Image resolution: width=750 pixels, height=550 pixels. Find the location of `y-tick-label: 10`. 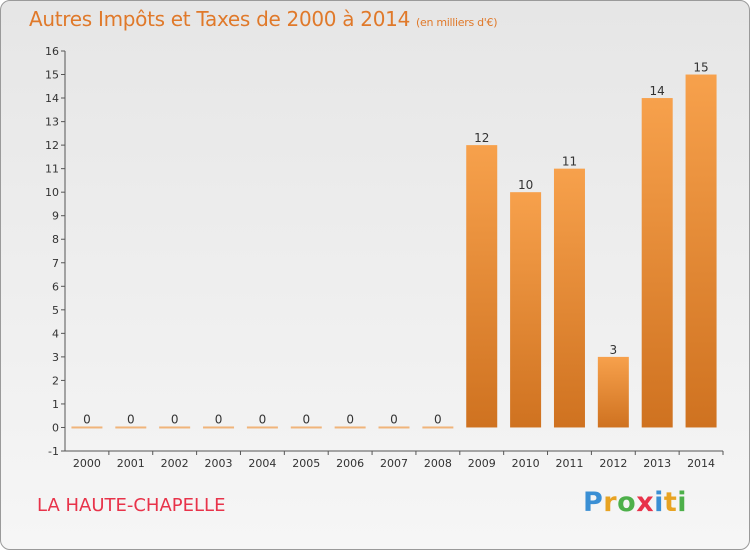

y-tick-label: 10 is located at coordinates (52, 192).